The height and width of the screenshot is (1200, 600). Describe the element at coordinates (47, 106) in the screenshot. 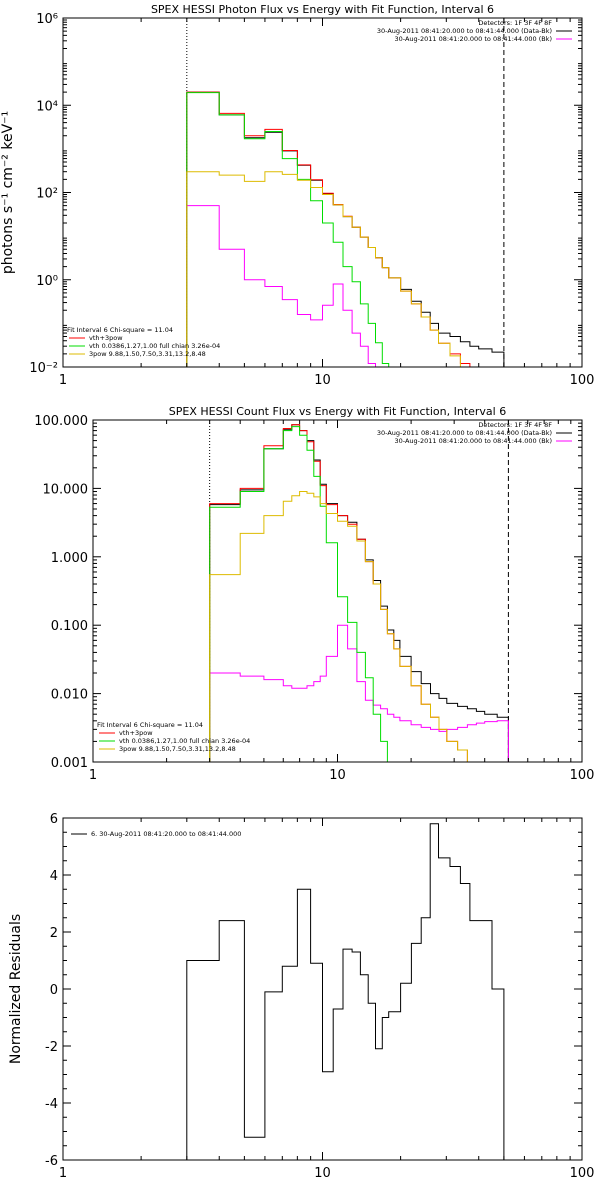

I see `y-tick-label: 10⁴` at that location.